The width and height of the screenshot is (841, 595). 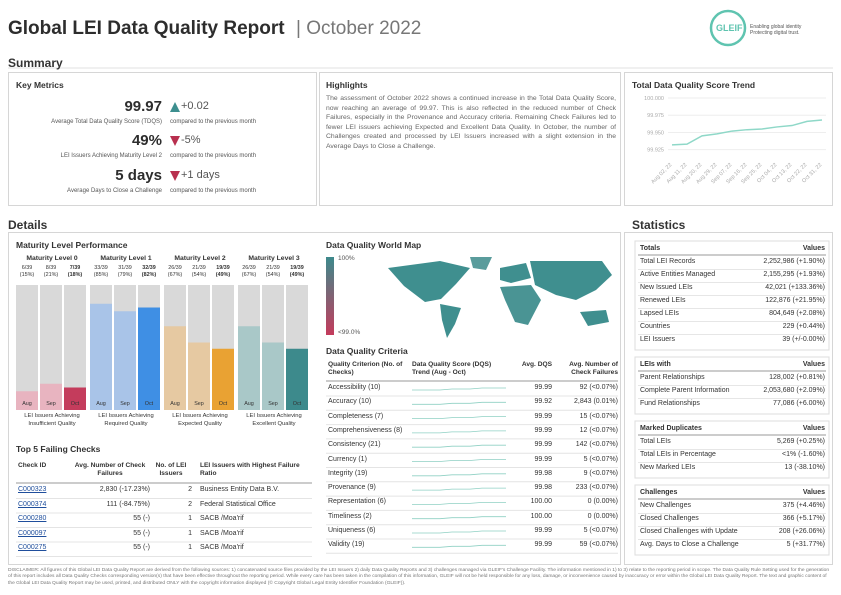 I want to click on table-cell: 59 (<0.07%), so click(x=598, y=545).